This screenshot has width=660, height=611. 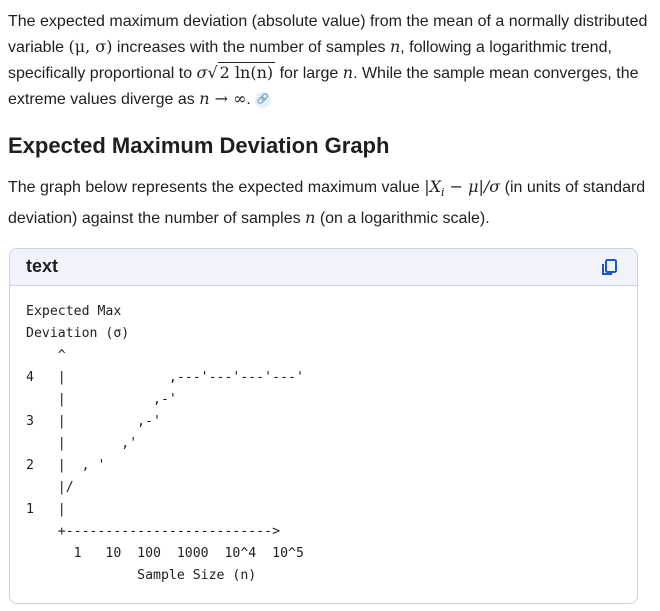 What do you see at coordinates (223, 98) in the screenshot?
I see `math-limit: n → ∞` at bounding box center [223, 98].